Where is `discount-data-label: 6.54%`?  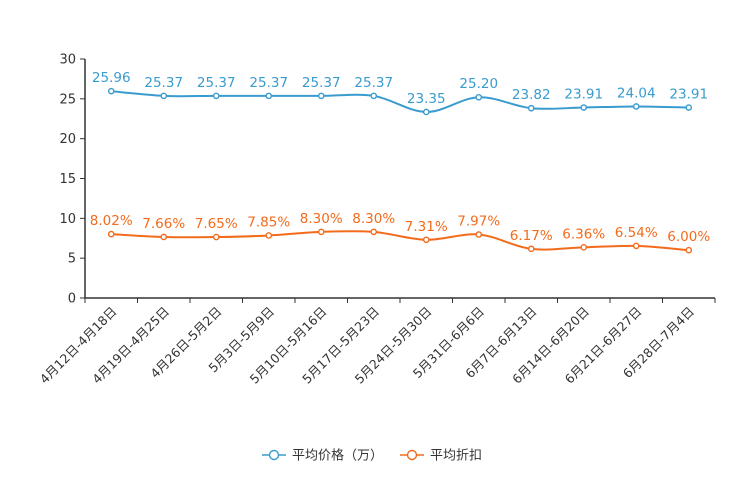 discount-data-label: 6.54% is located at coordinates (636, 233).